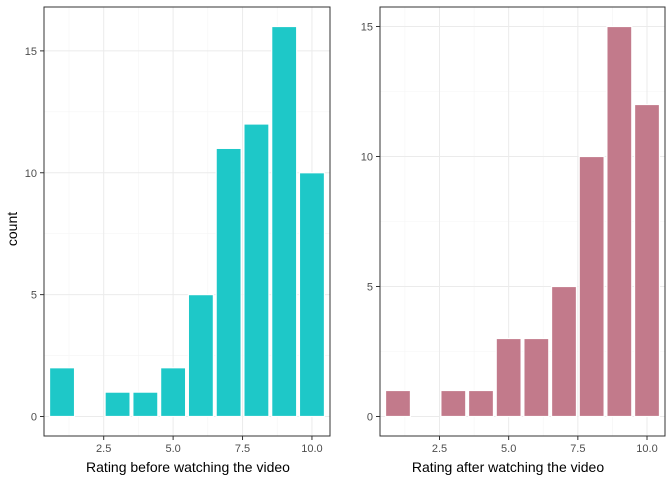  What do you see at coordinates (367, 28) in the screenshot?
I see `right-y-tick-label: 15` at bounding box center [367, 28].